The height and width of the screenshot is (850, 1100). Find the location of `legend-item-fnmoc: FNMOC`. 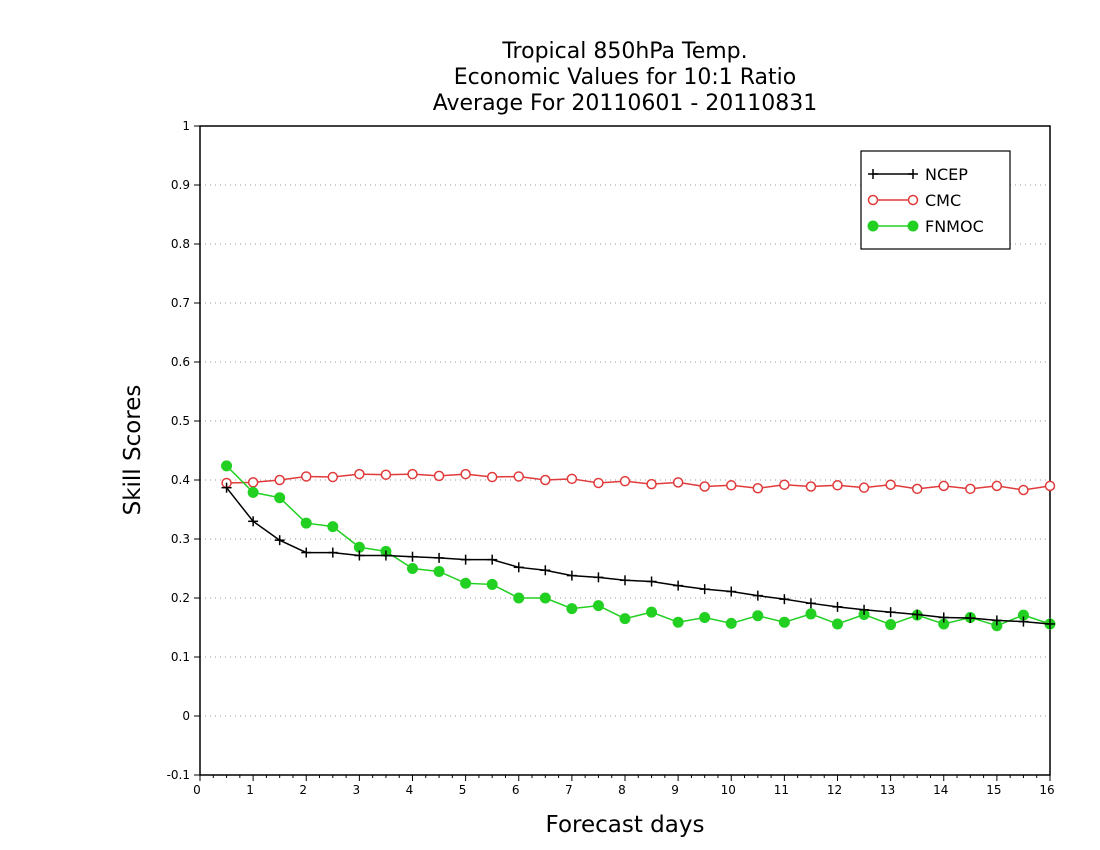

legend-item-fnmoc: FNMOC is located at coordinates (925, 226).